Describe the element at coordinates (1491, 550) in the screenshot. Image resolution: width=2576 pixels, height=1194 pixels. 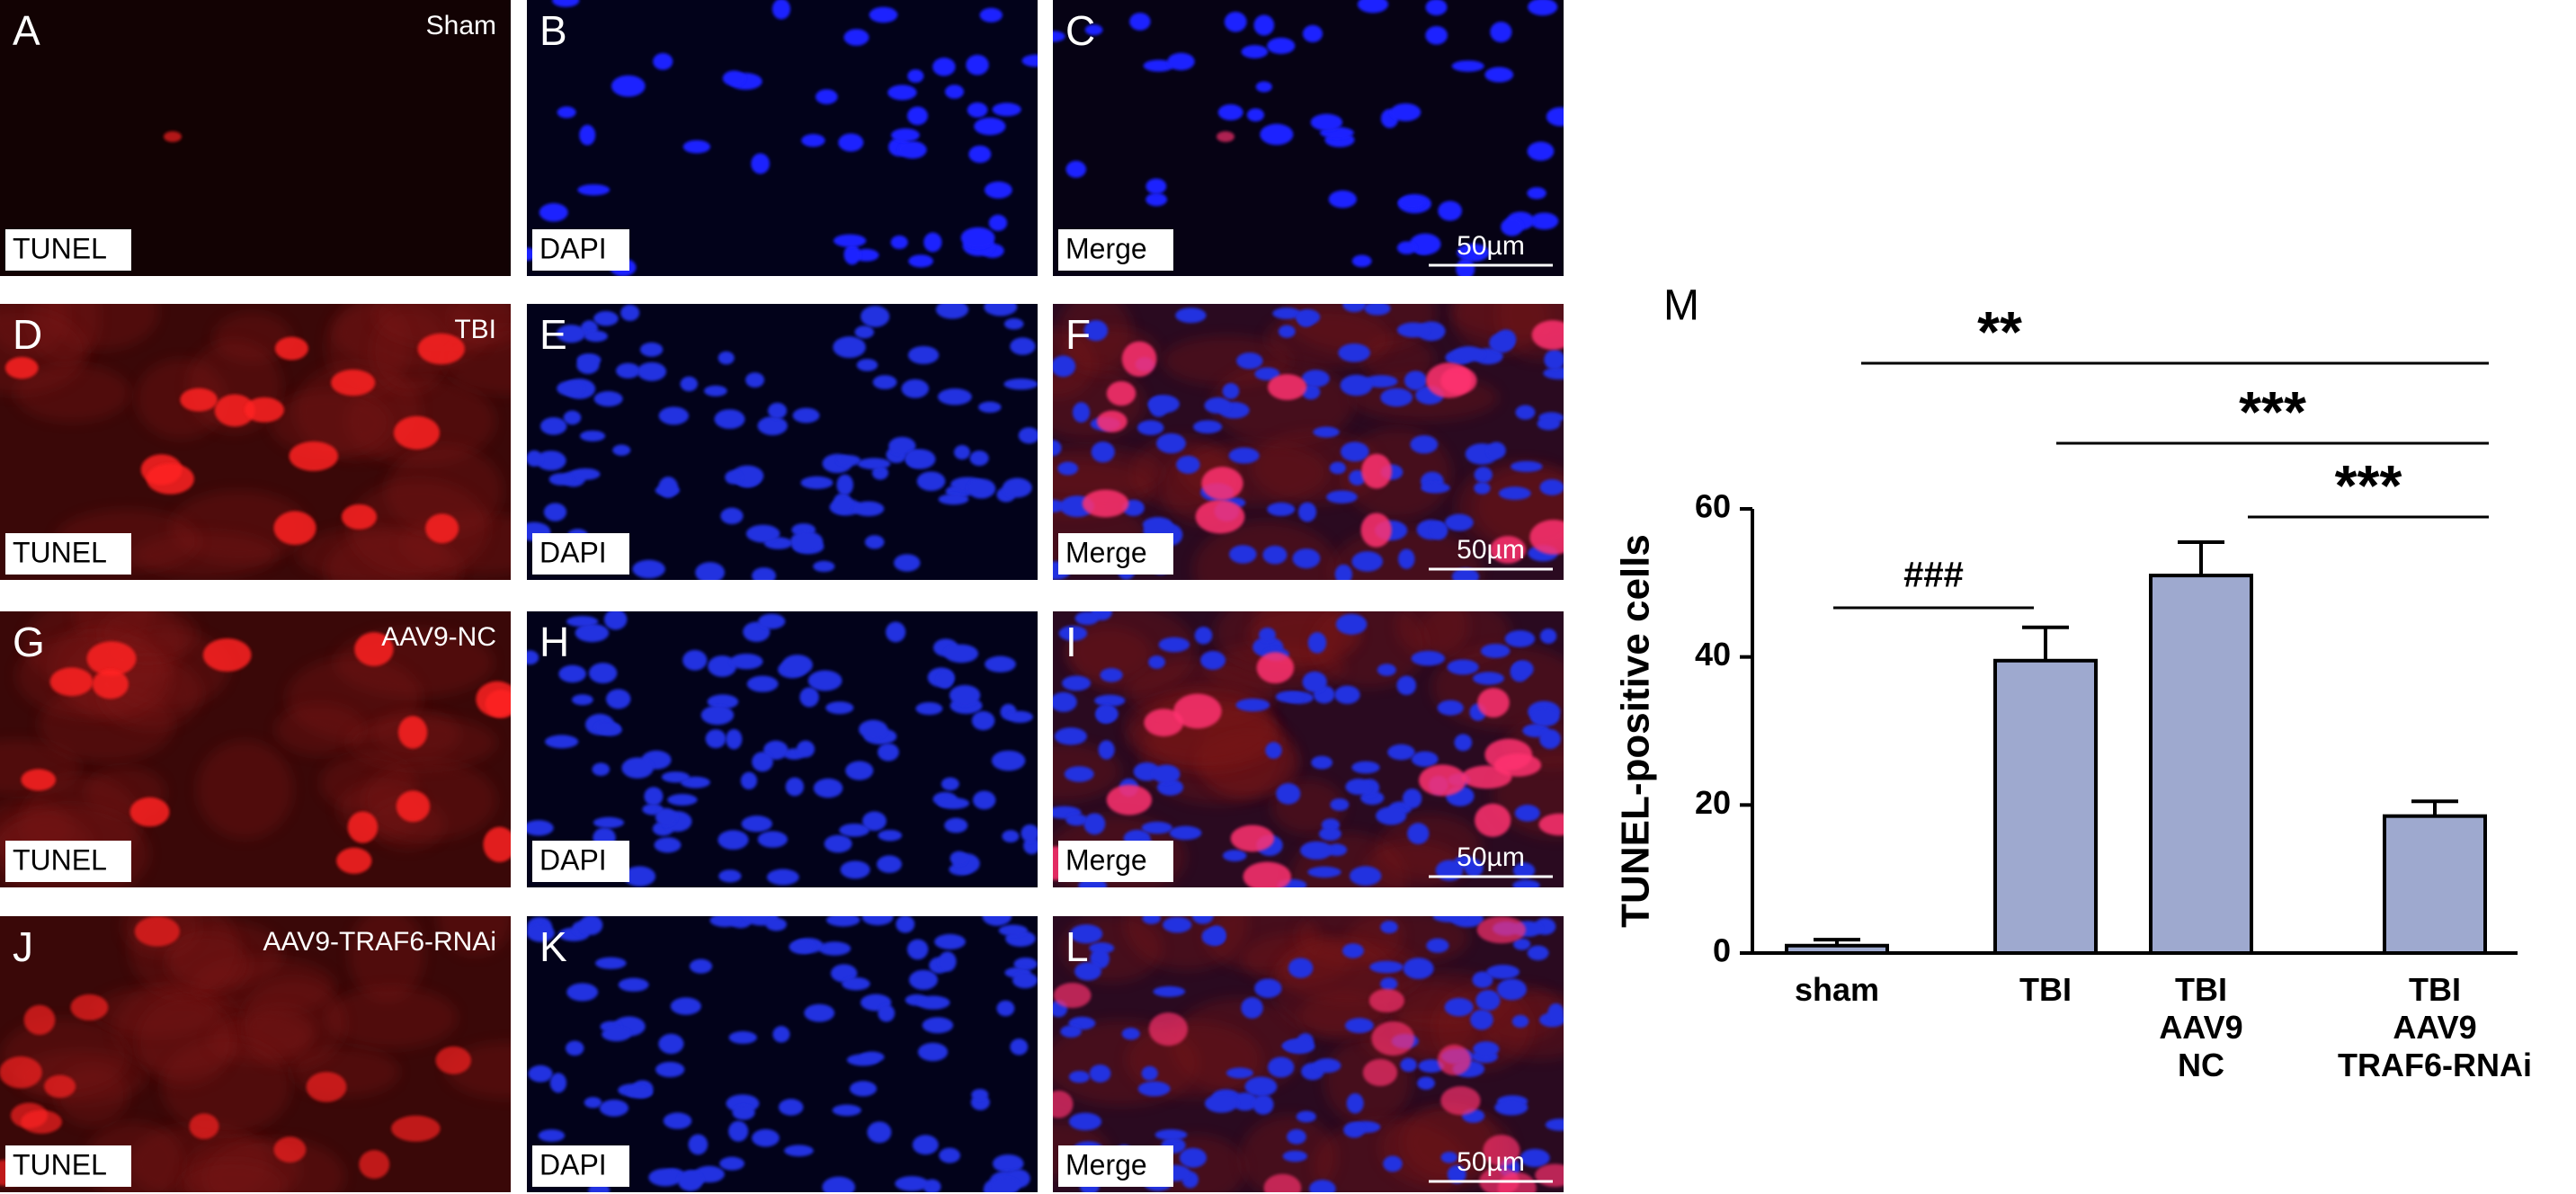
I see `scale-label: 50µm` at that location.